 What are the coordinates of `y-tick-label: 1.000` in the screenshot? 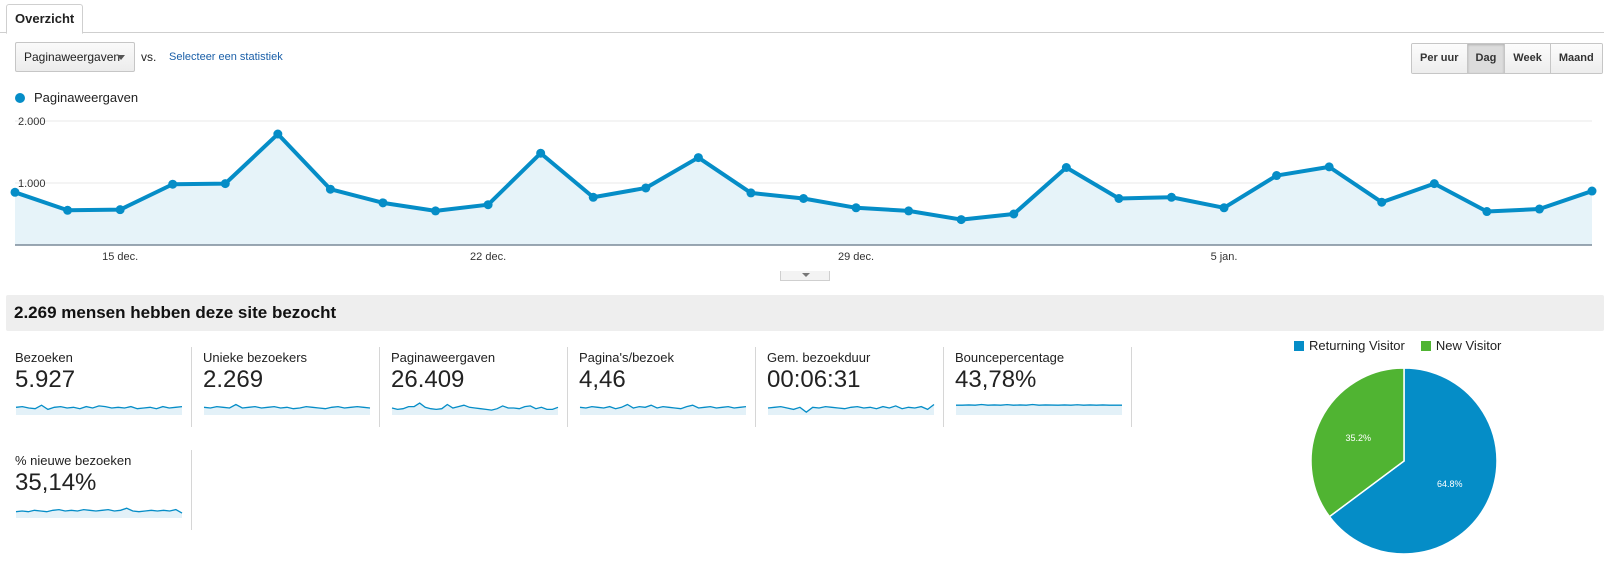 It's located at (32, 184).